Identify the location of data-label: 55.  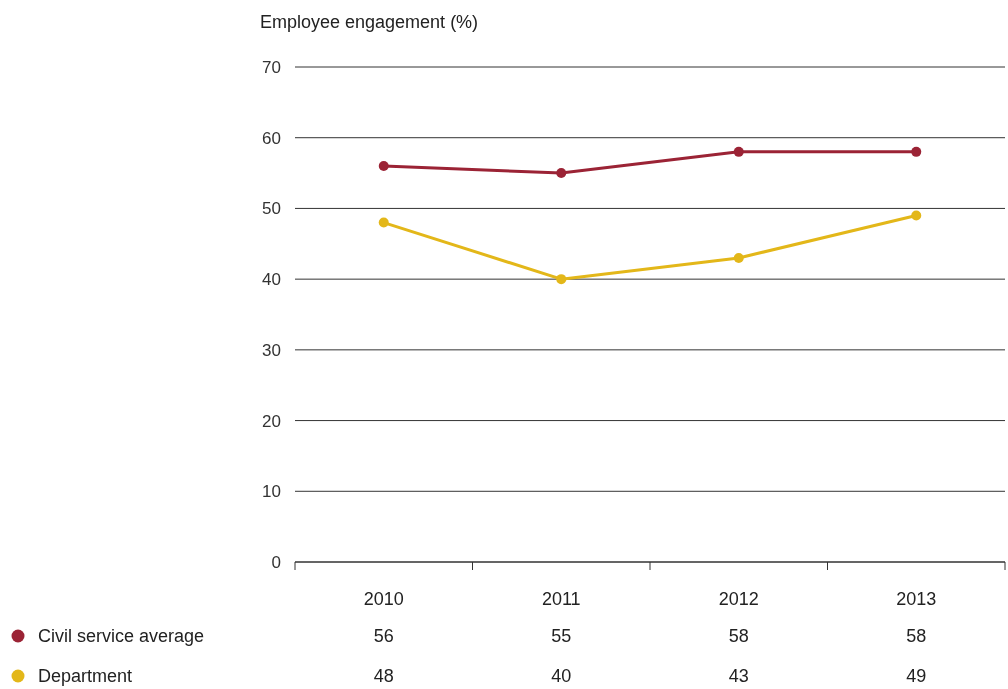
(561, 636).